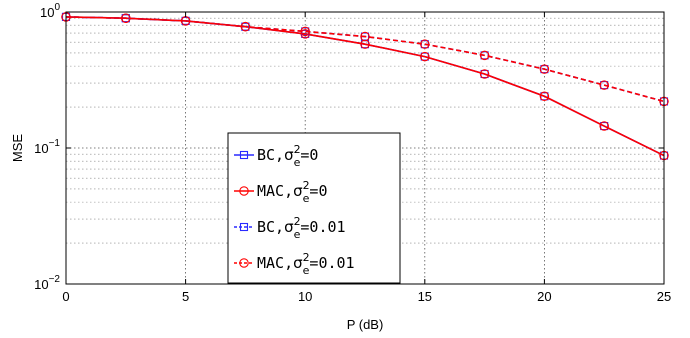  Describe the element at coordinates (425, 296) in the screenshot. I see `x-tick-label: 15` at that location.